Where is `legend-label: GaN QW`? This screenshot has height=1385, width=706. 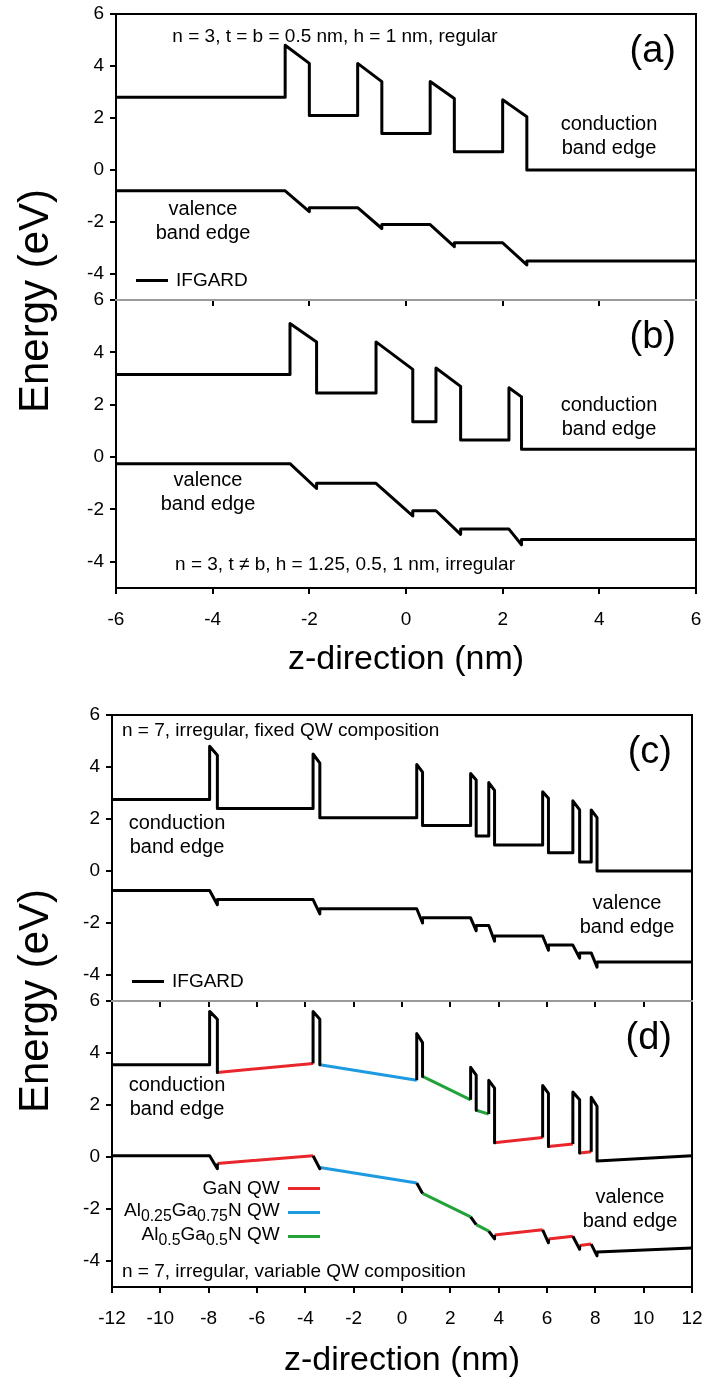
legend-label: GaN QW is located at coordinates (241, 1188).